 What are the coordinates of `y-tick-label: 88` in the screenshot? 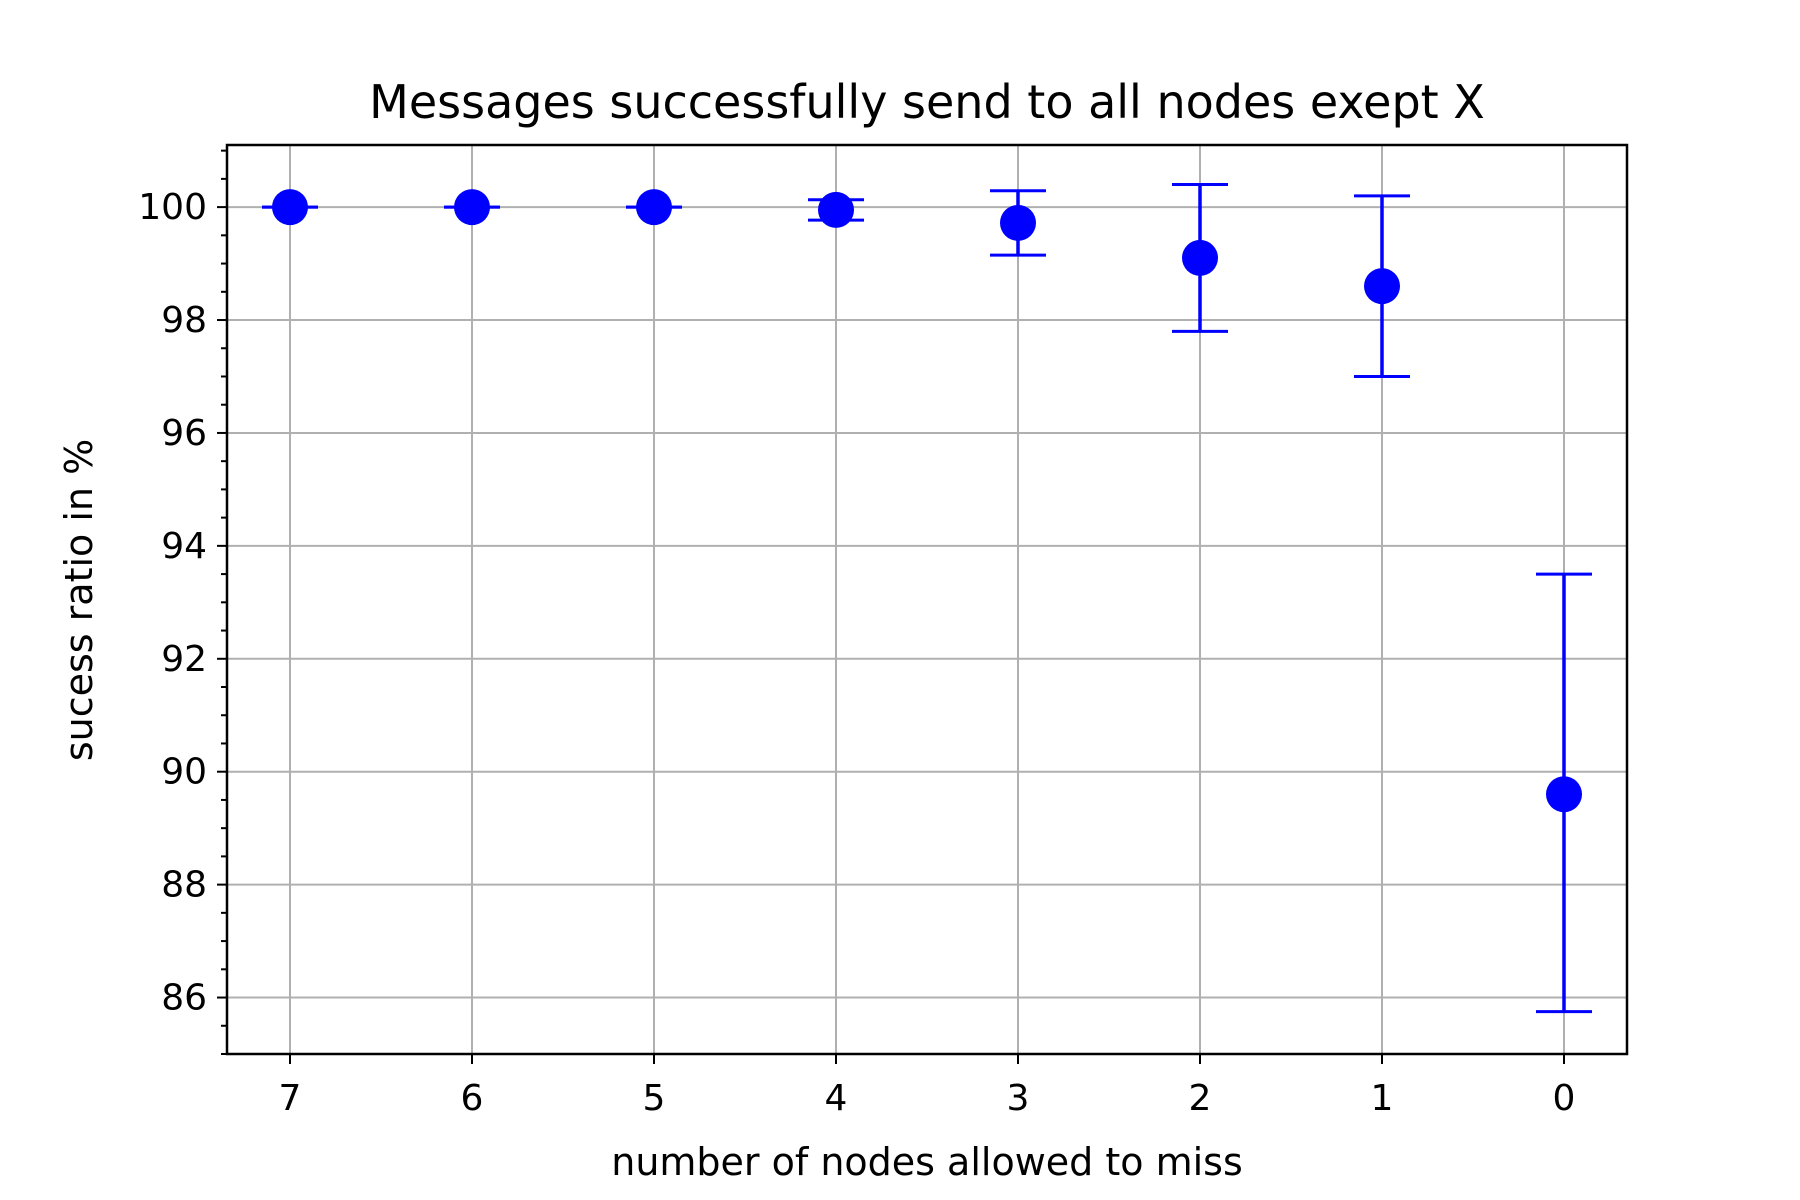 It's located at (184, 885).